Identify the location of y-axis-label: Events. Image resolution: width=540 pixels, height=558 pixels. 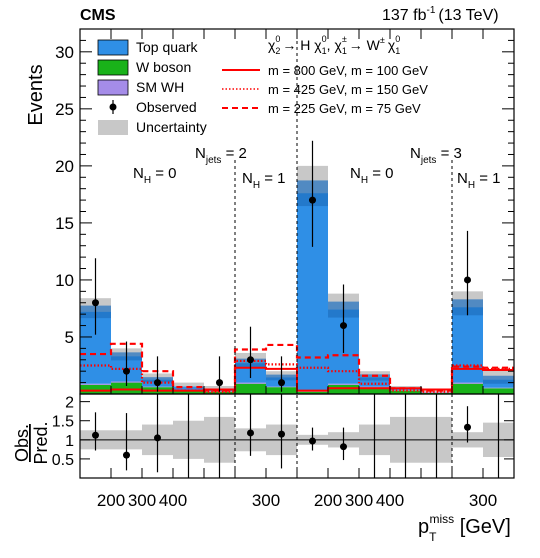
(36, 94).